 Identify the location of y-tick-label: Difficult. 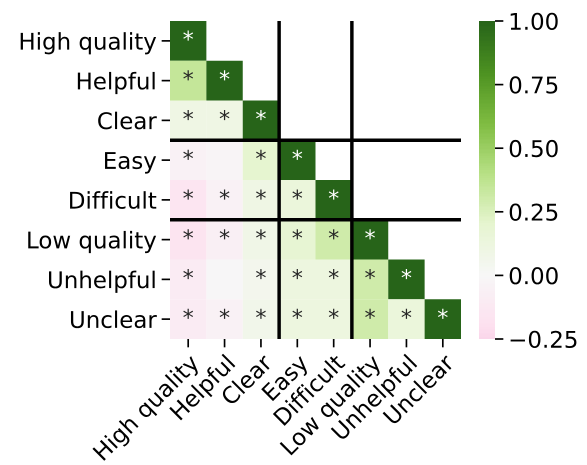
(113, 200).